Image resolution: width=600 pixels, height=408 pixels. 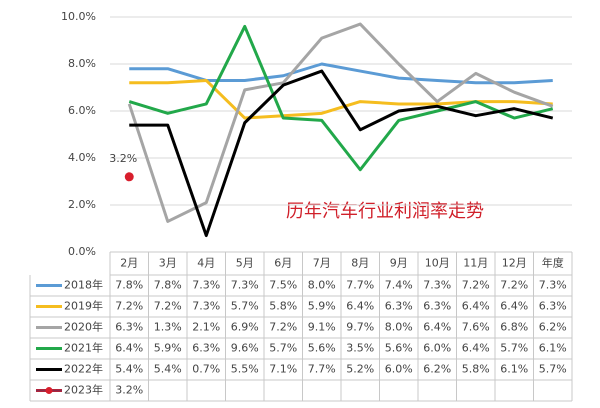 I want to click on data-label: 3.2%, so click(x=123, y=158).